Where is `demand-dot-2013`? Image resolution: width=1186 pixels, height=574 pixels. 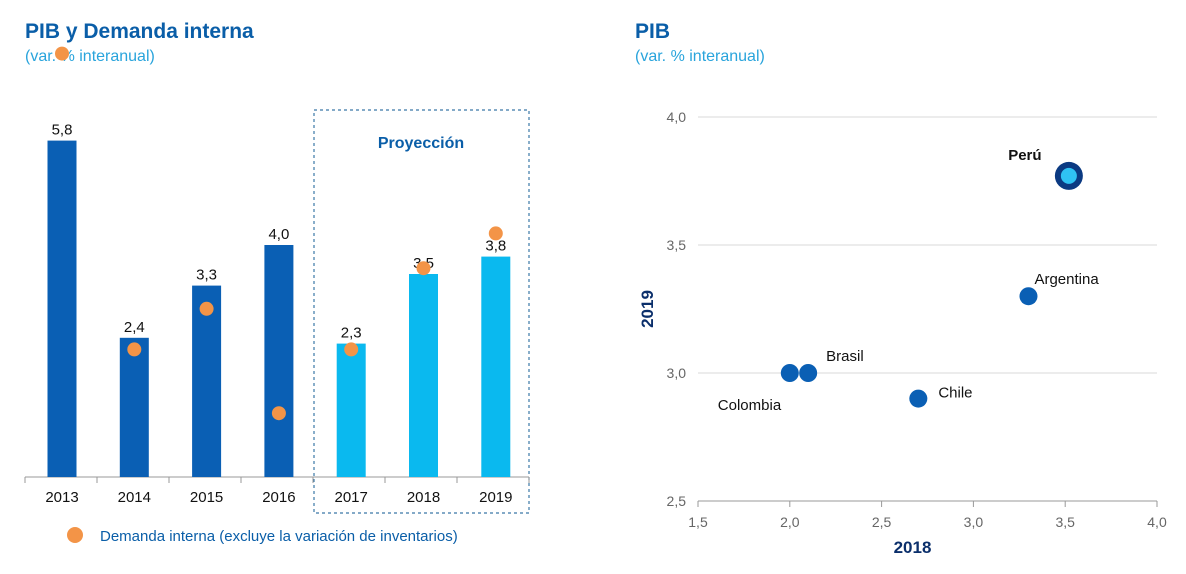 demand-dot-2013 is located at coordinates (62, 53).